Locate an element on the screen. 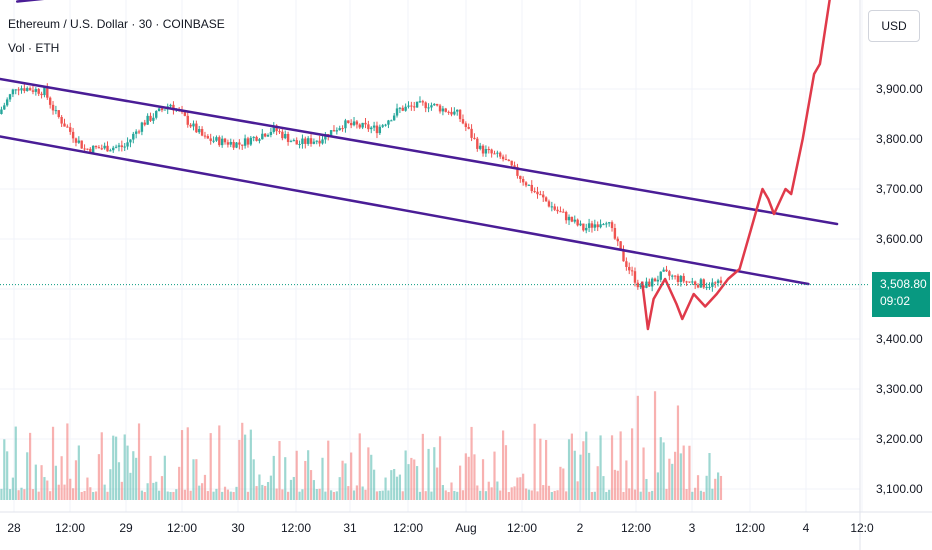  trend-line-top is located at coordinates (150, 1).